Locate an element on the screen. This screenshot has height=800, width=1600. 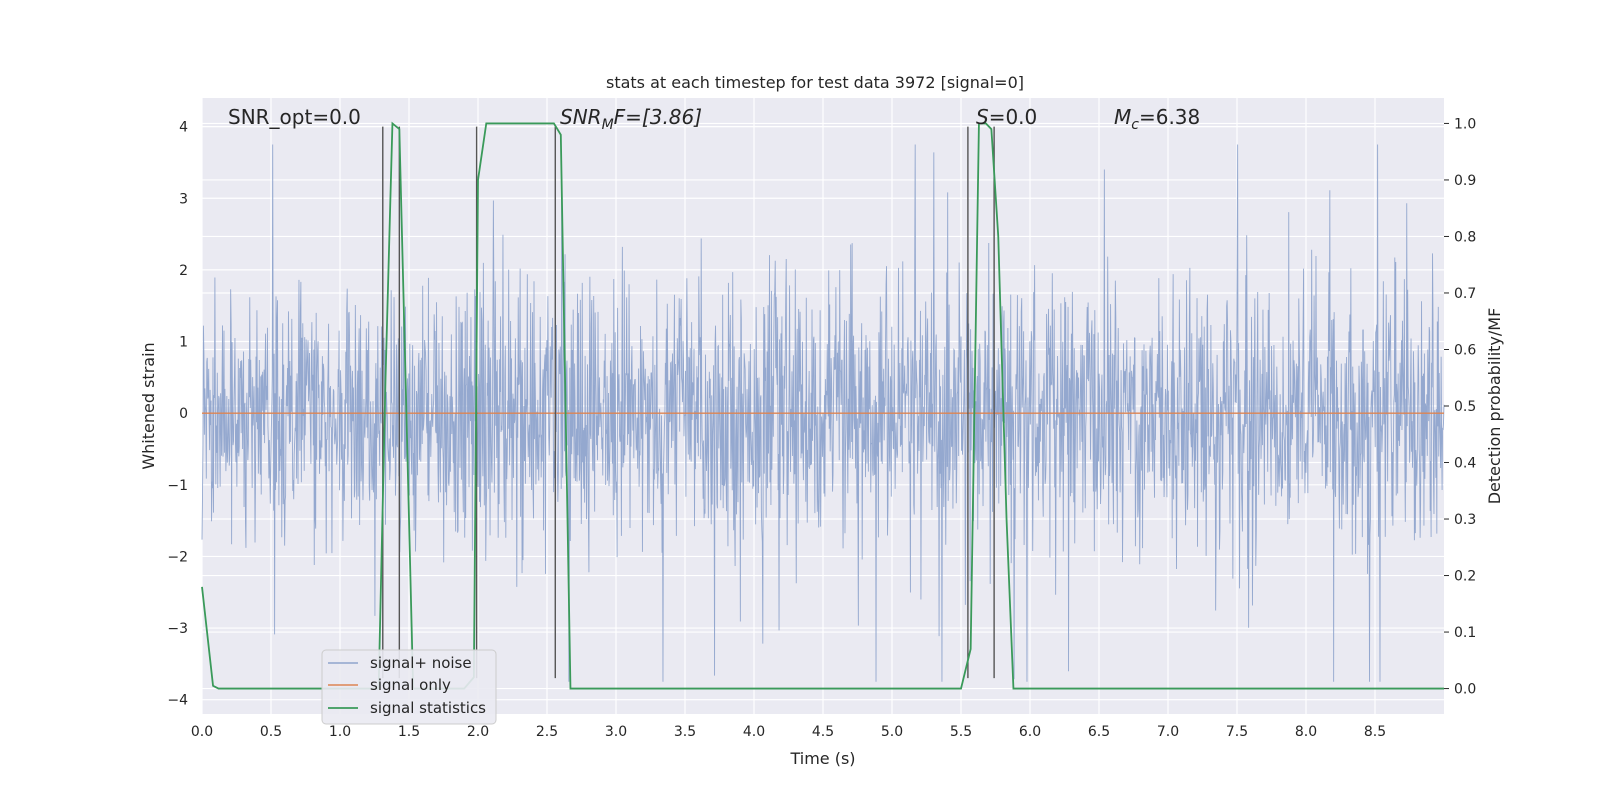
y-tick-label-left: 2 is located at coordinates (183, 271).